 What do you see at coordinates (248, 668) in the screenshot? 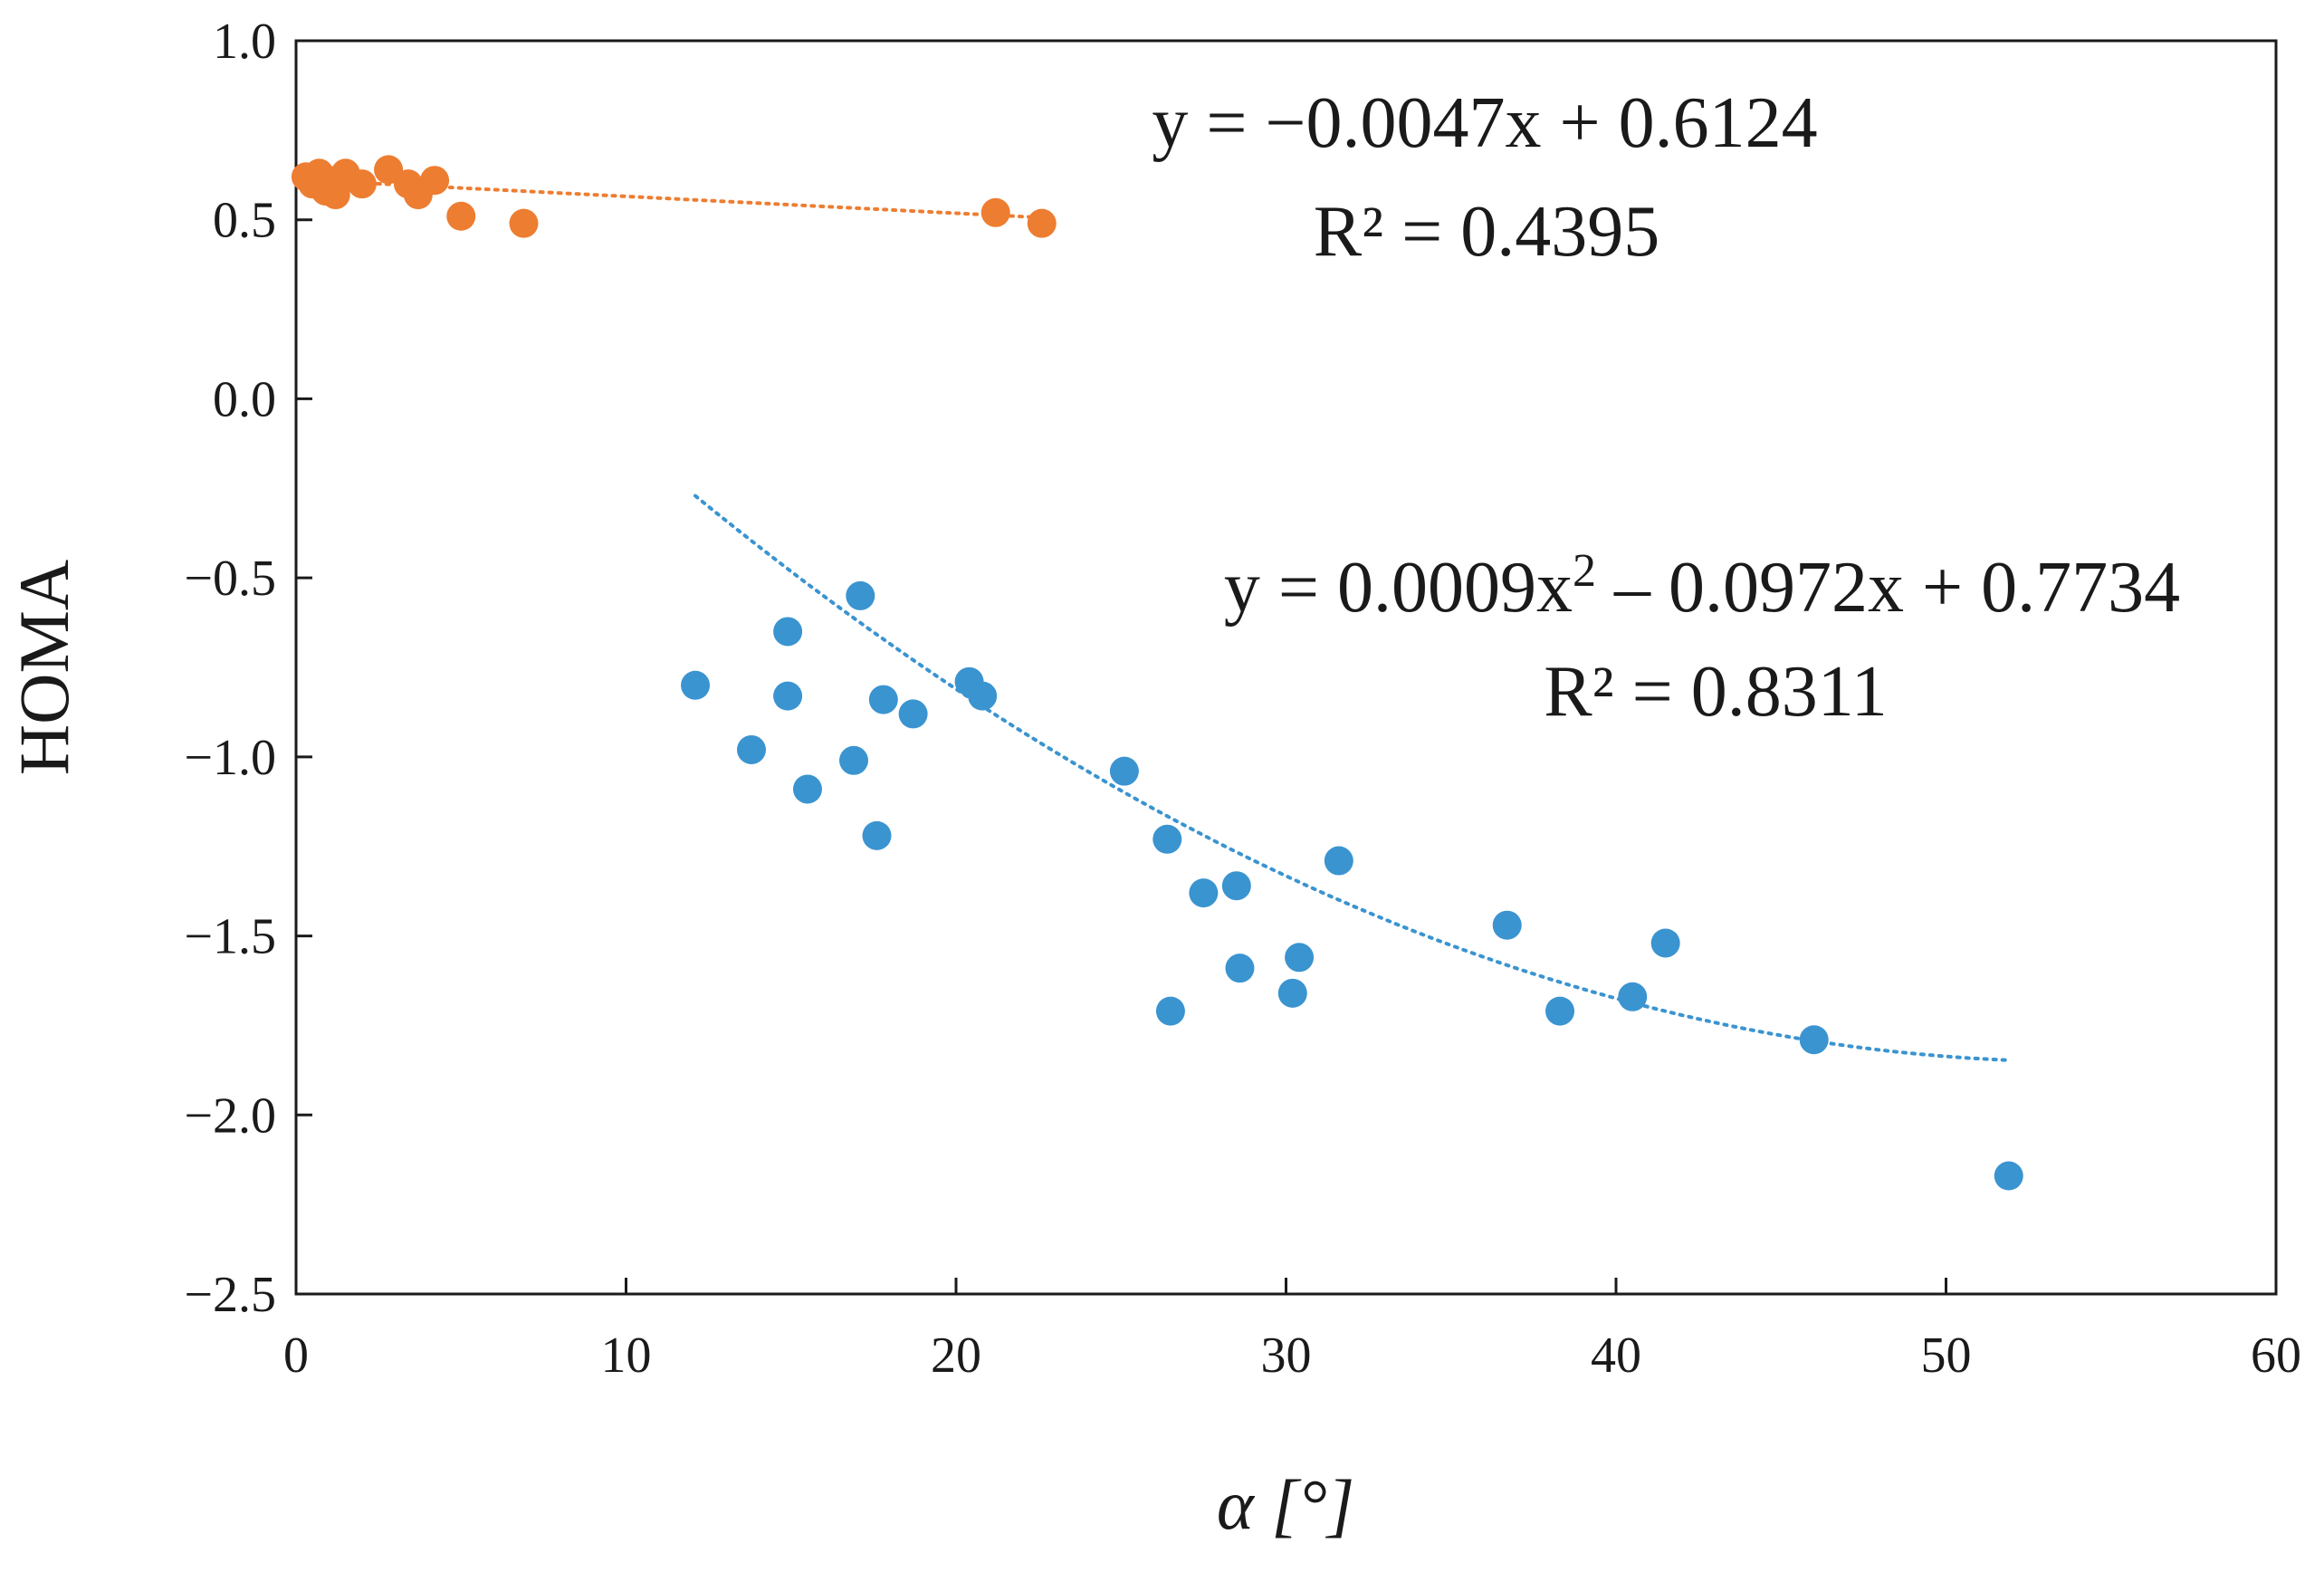
I see `y-axis-ticks: 1.0 0.5 0.0 −0.5 −1.0 −1.5 −2.0 −2.5` at bounding box center [248, 668].